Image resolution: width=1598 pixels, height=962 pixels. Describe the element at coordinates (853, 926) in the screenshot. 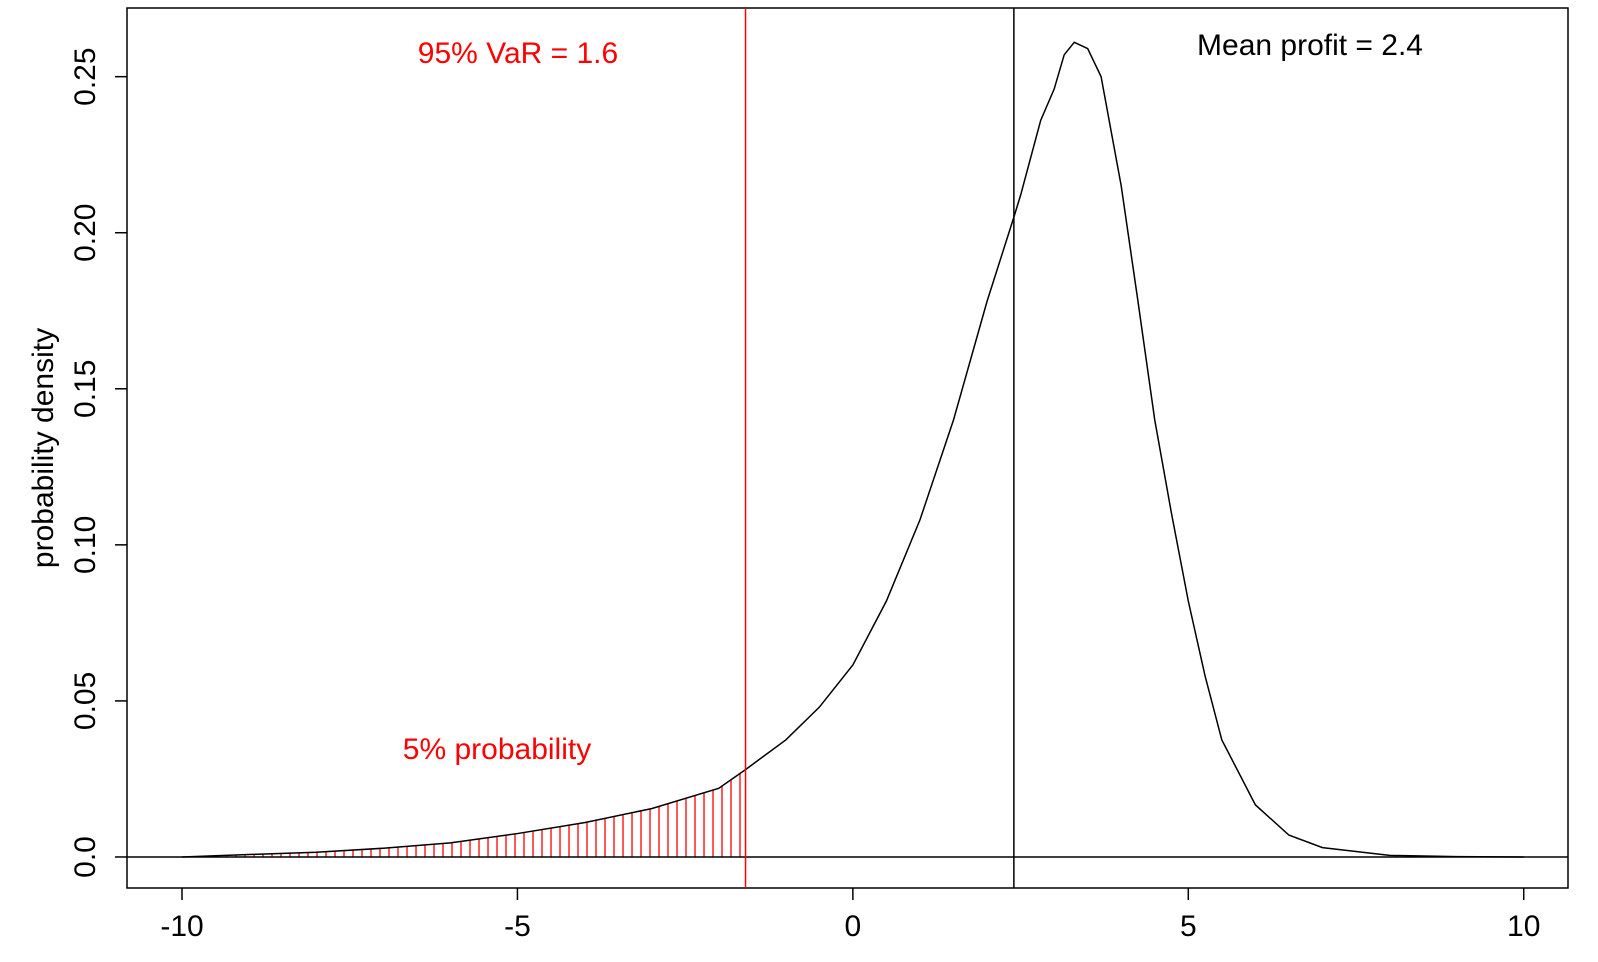

I see `x-tick-label: 0` at that location.